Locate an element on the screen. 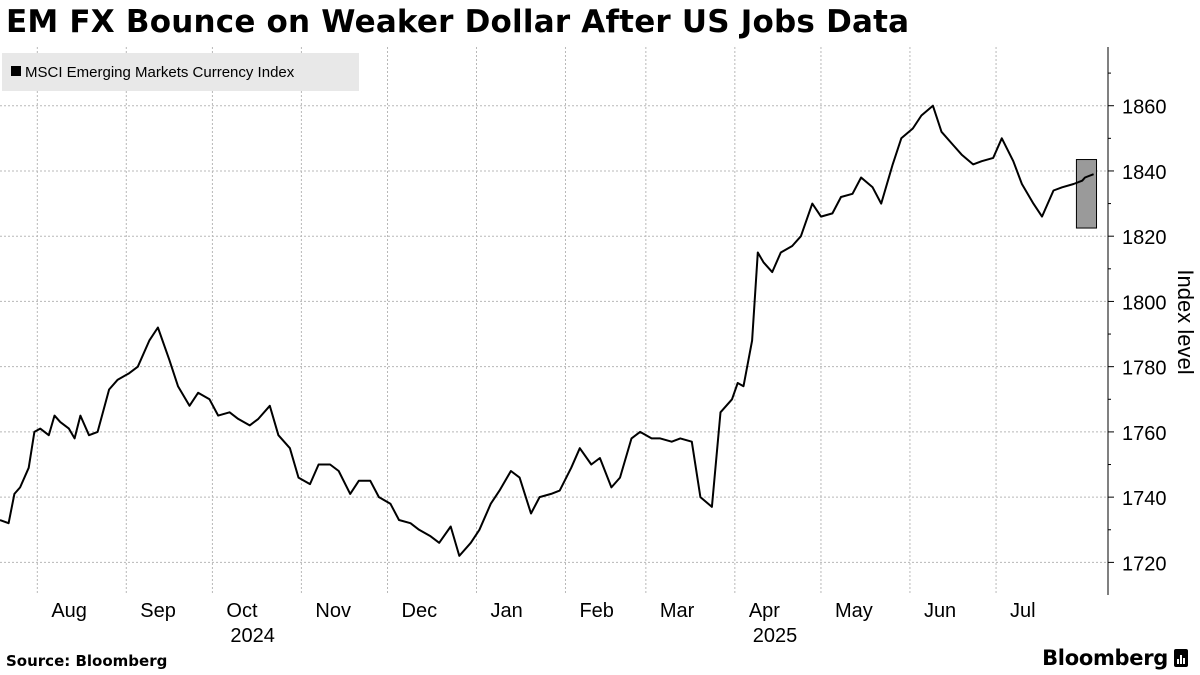  source-note: Source: Bloomberg is located at coordinates (87, 661).